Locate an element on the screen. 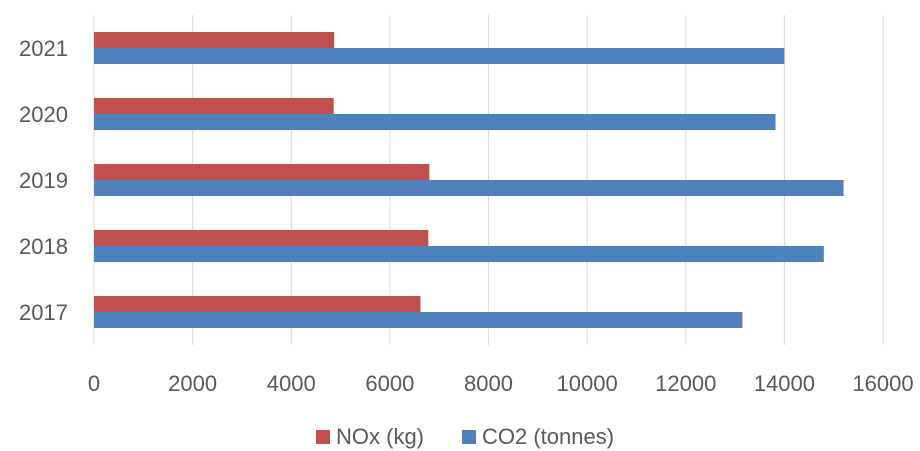  x-tick-label: 16000 is located at coordinates (882, 383).